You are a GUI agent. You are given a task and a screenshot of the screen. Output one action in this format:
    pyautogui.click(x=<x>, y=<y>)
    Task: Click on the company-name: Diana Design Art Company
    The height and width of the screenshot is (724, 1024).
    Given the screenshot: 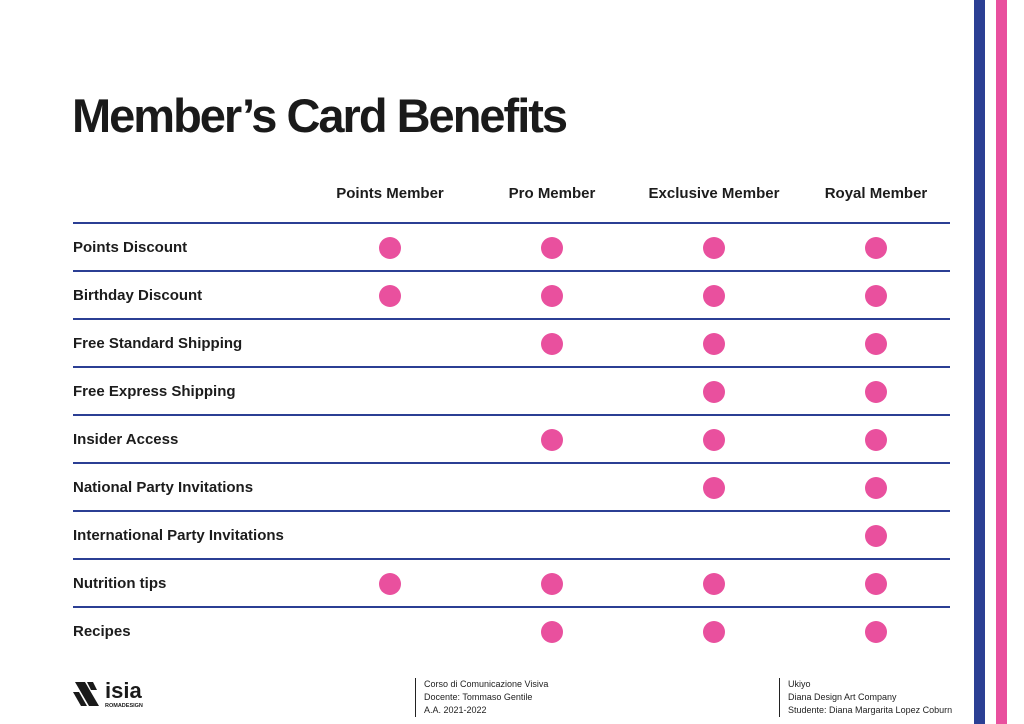 What is the action you would take?
    pyautogui.click(x=842, y=697)
    